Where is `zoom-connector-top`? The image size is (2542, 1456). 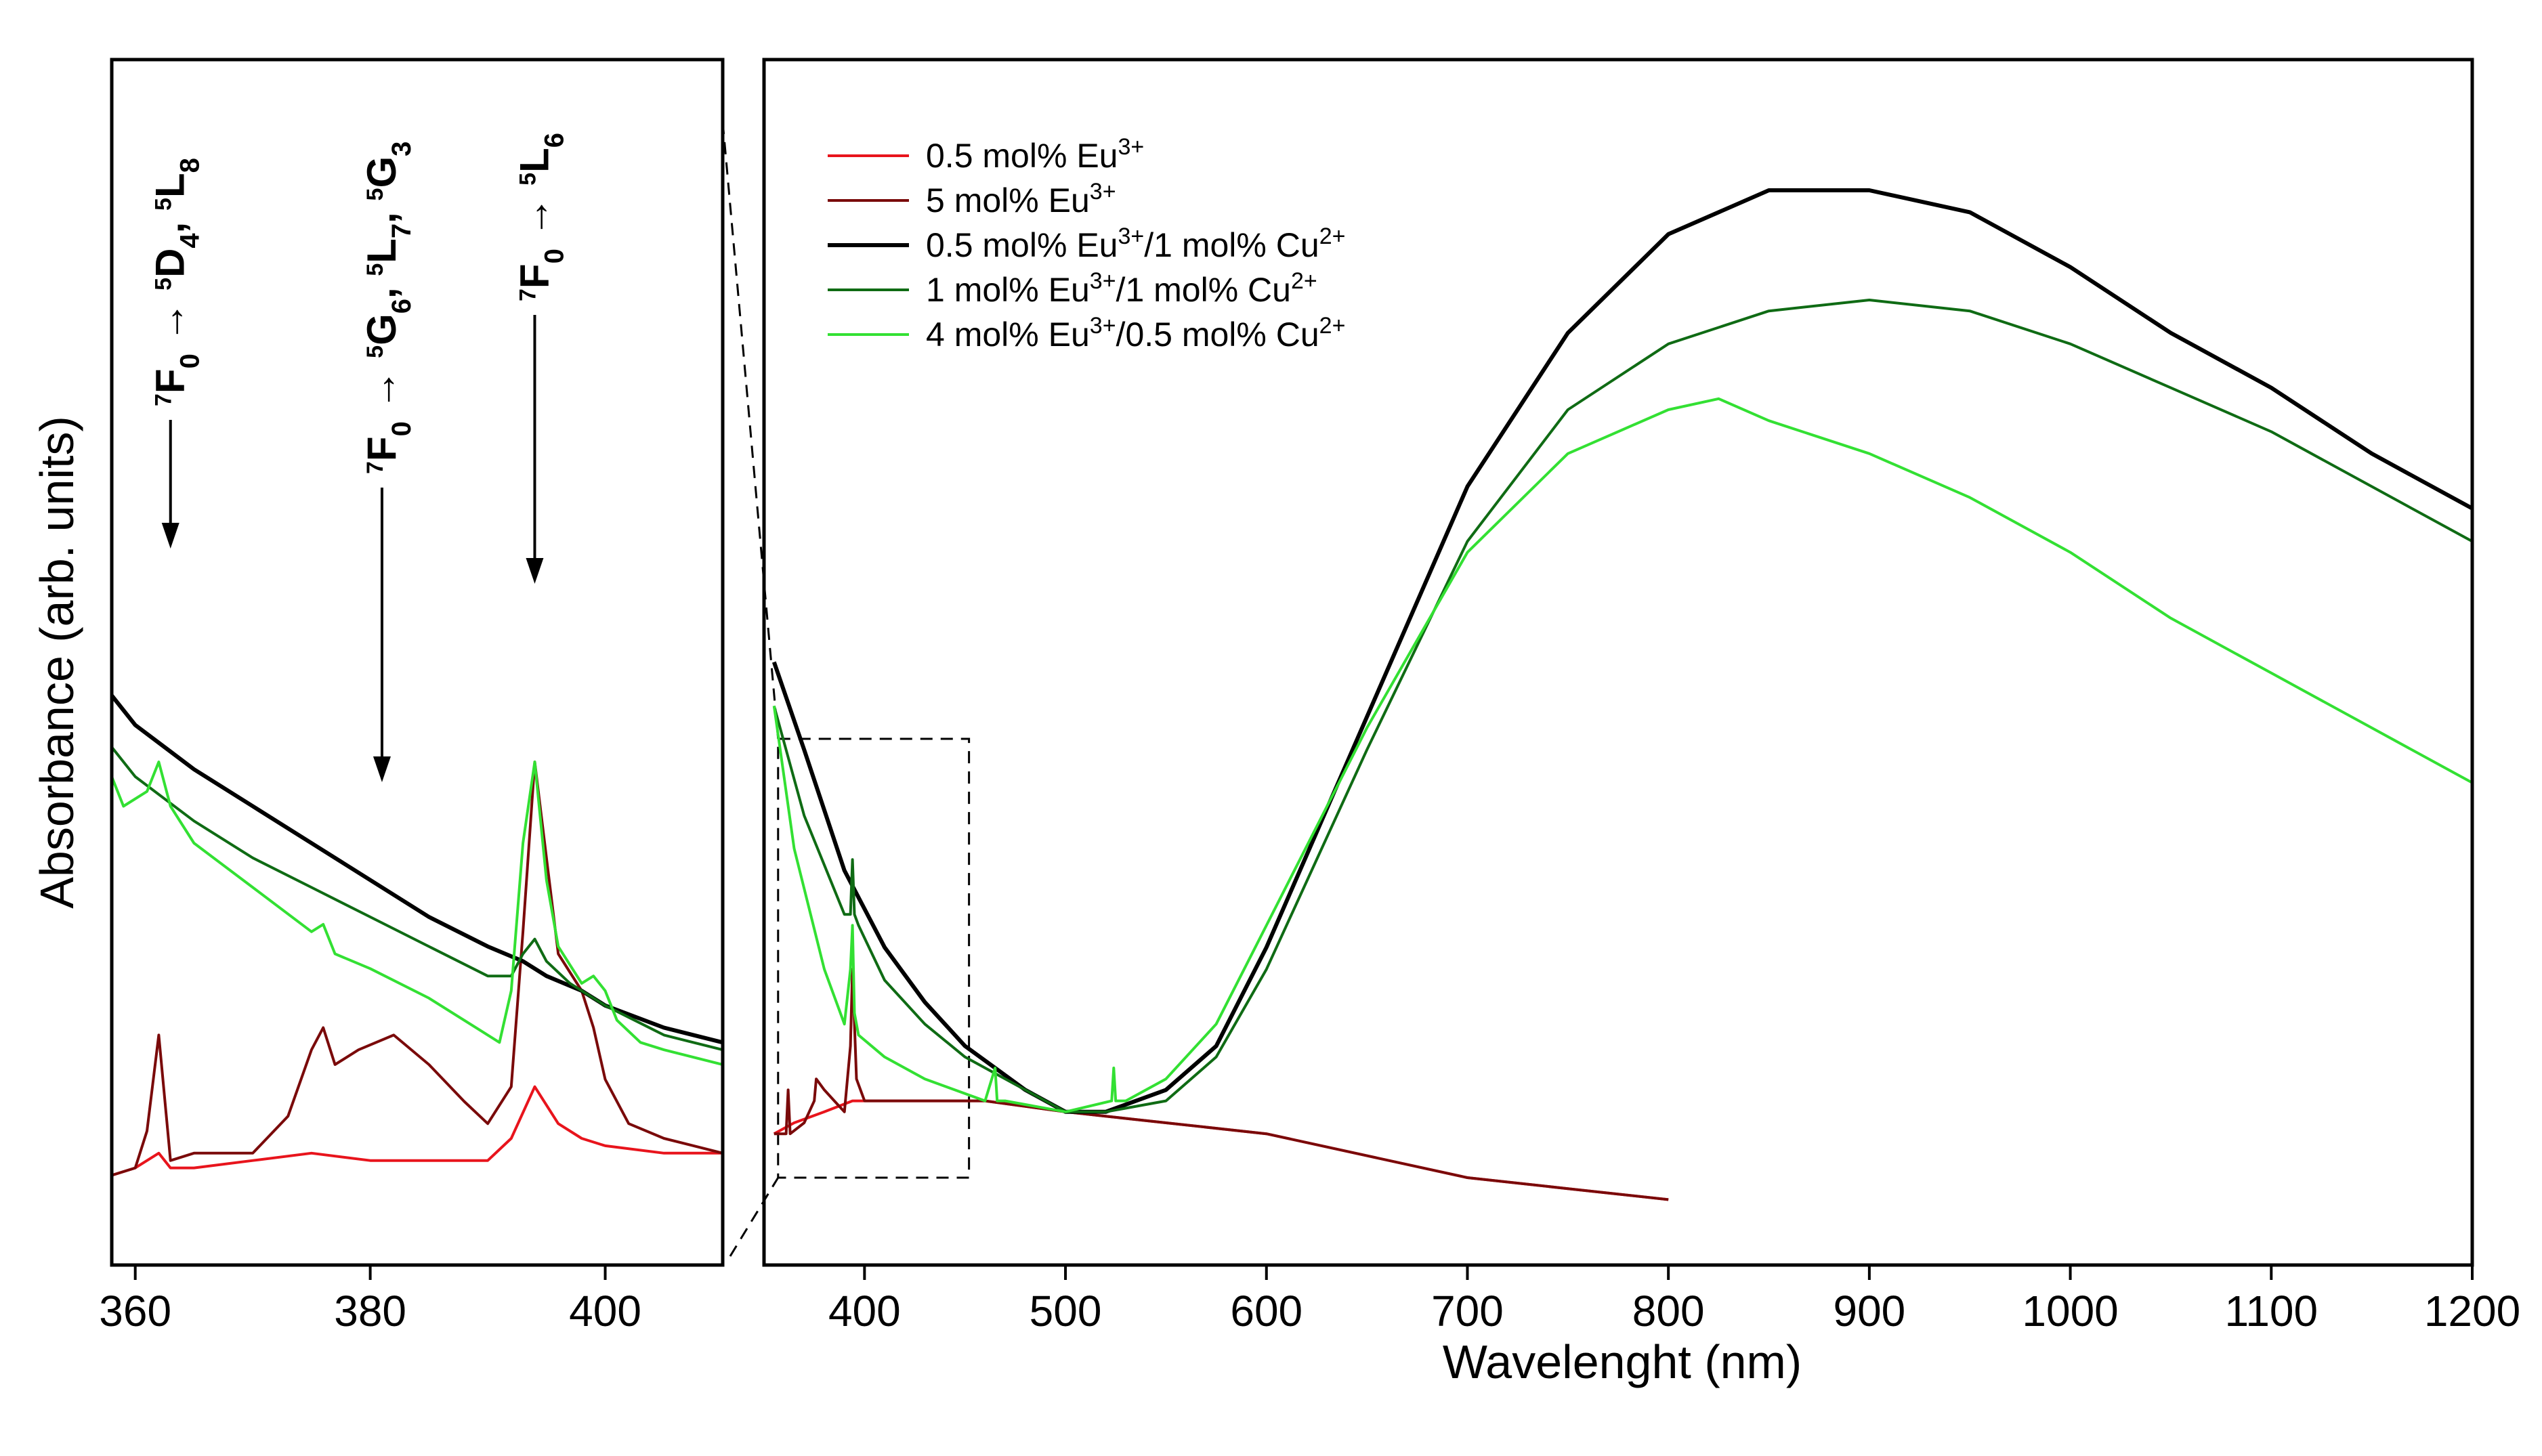
zoom-connector-top is located at coordinates (750, 431).